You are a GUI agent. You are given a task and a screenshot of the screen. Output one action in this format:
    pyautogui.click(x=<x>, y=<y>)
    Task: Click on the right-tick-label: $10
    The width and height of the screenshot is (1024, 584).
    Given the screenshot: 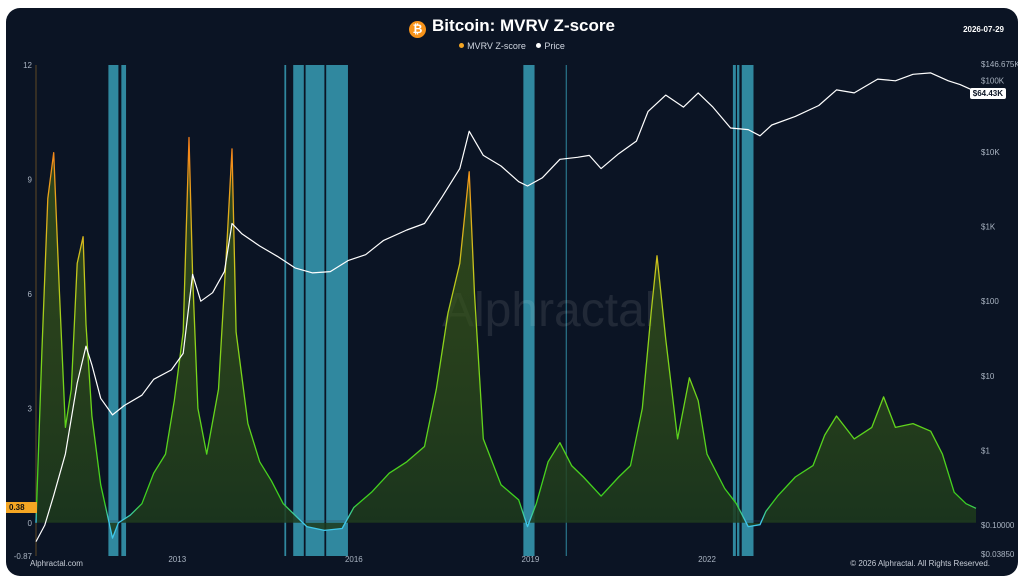 What is the action you would take?
    pyautogui.click(x=988, y=376)
    